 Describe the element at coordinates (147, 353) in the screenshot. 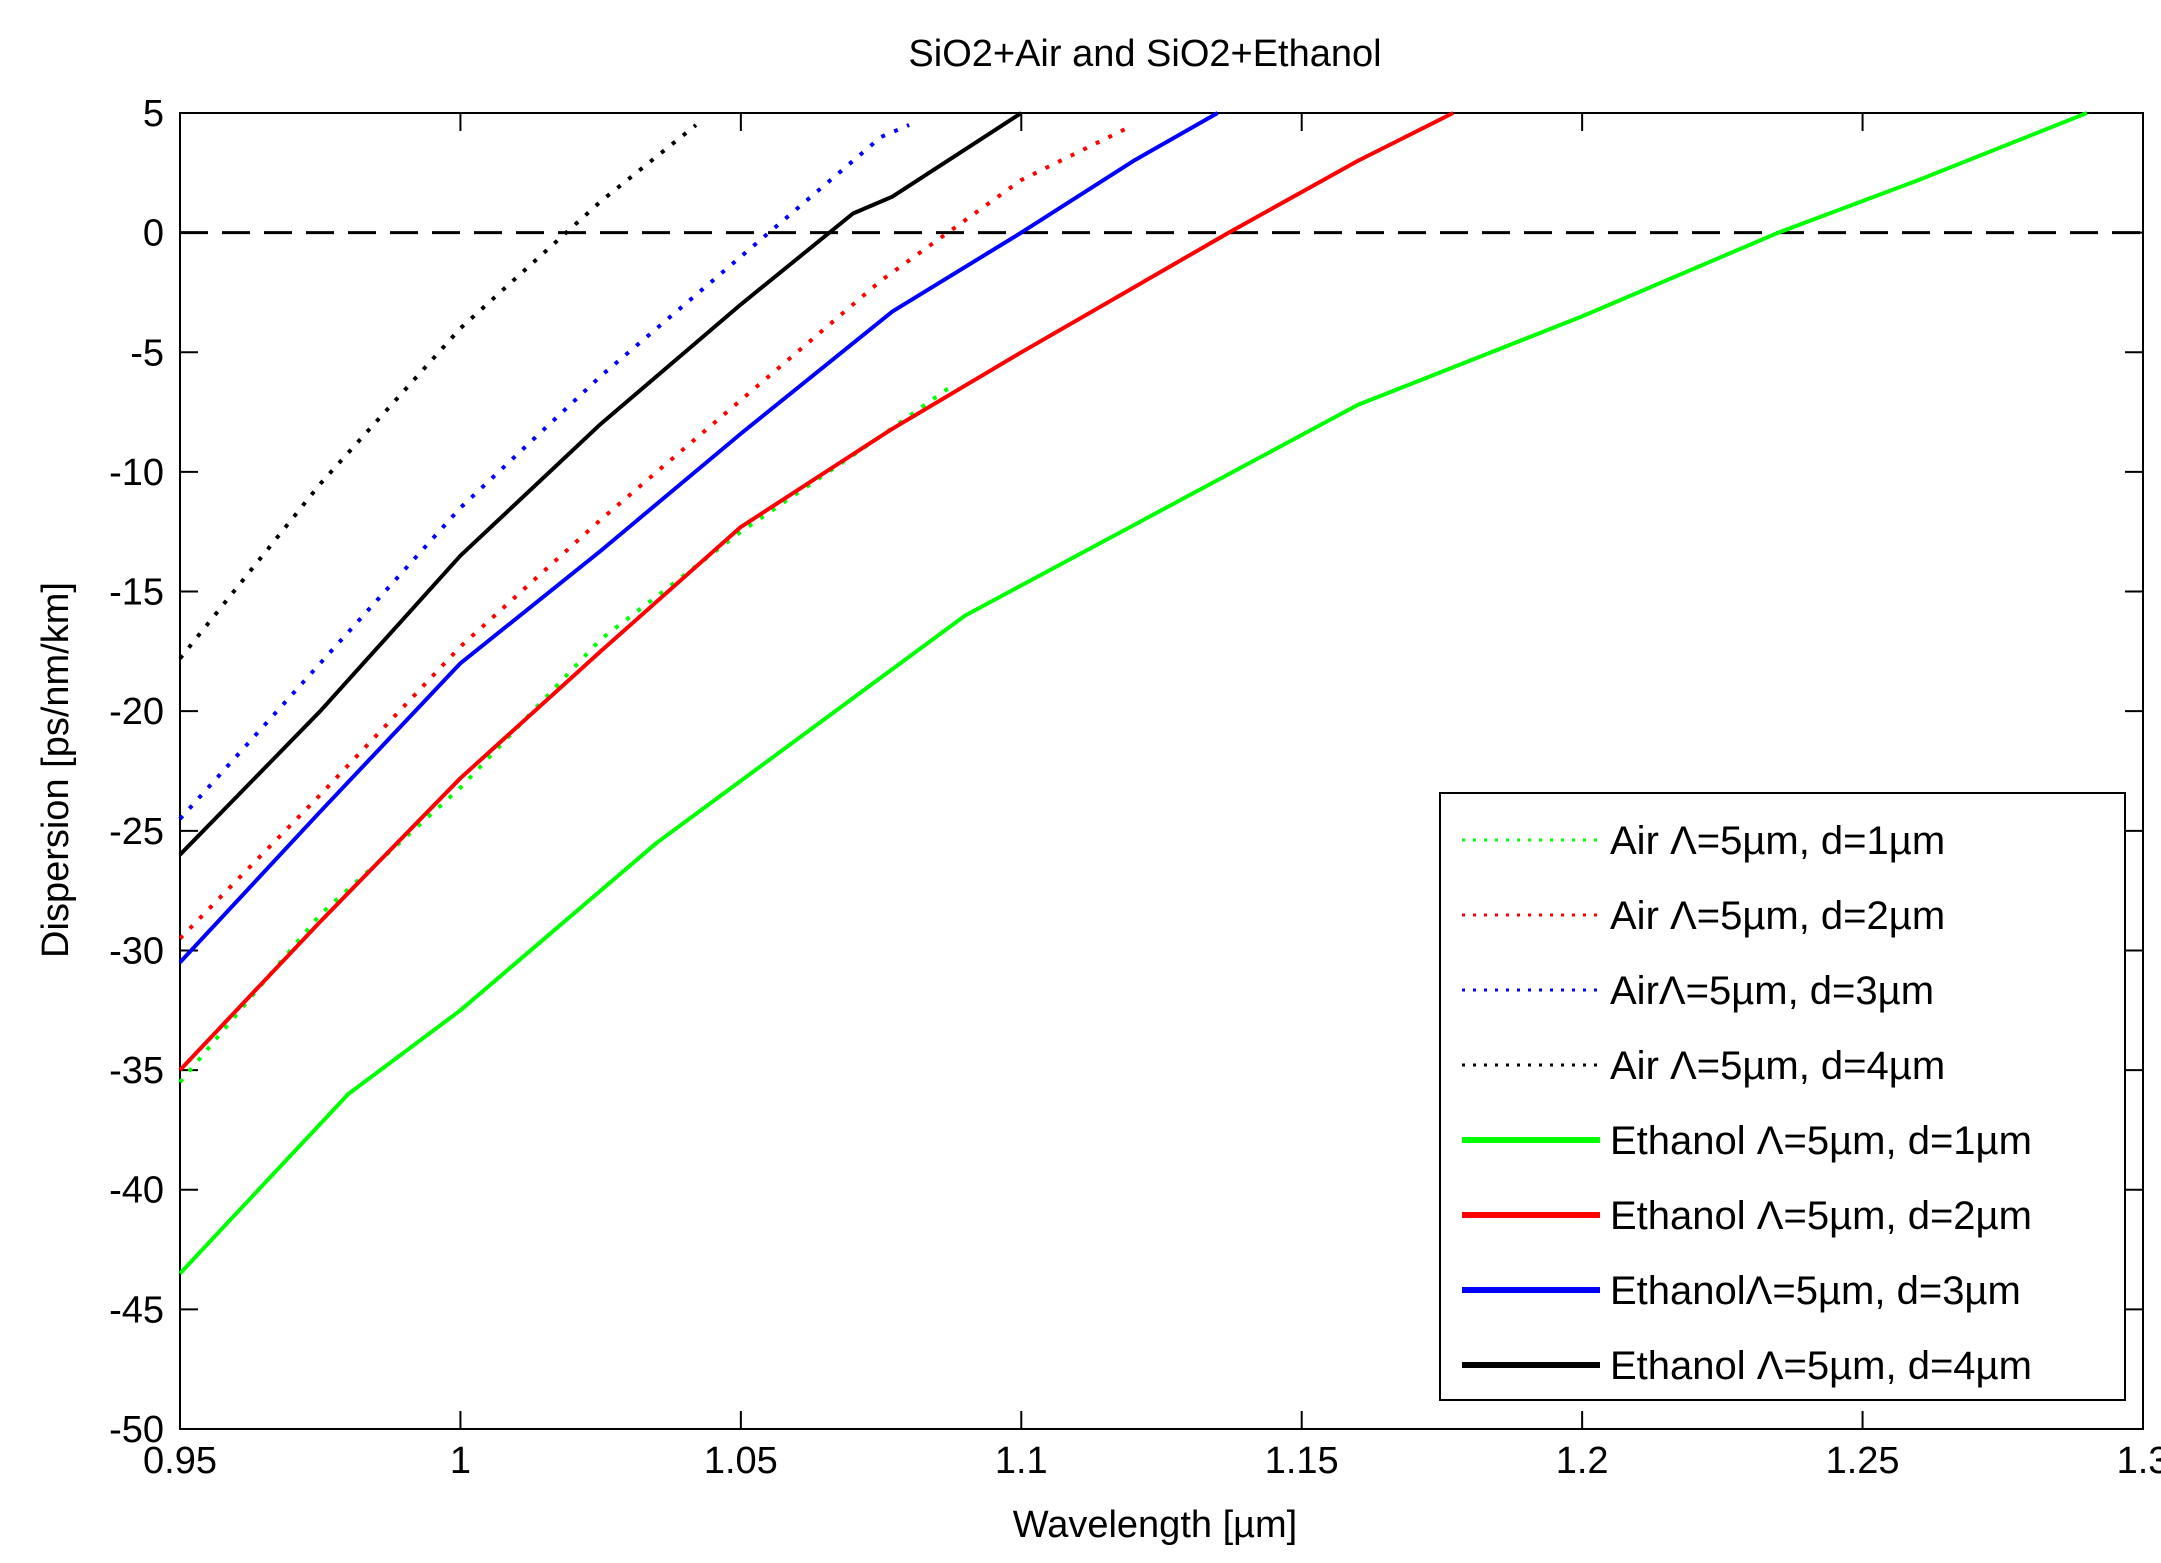

I see `y-tick-label: -5` at that location.